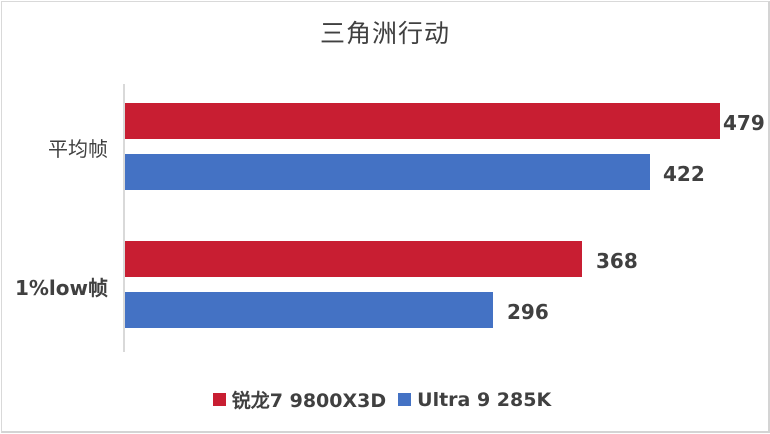 Image resolution: width=770 pixels, height=434 pixels. What do you see at coordinates (617, 261) in the screenshot?
I see `data-label: 368` at bounding box center [617, 261].